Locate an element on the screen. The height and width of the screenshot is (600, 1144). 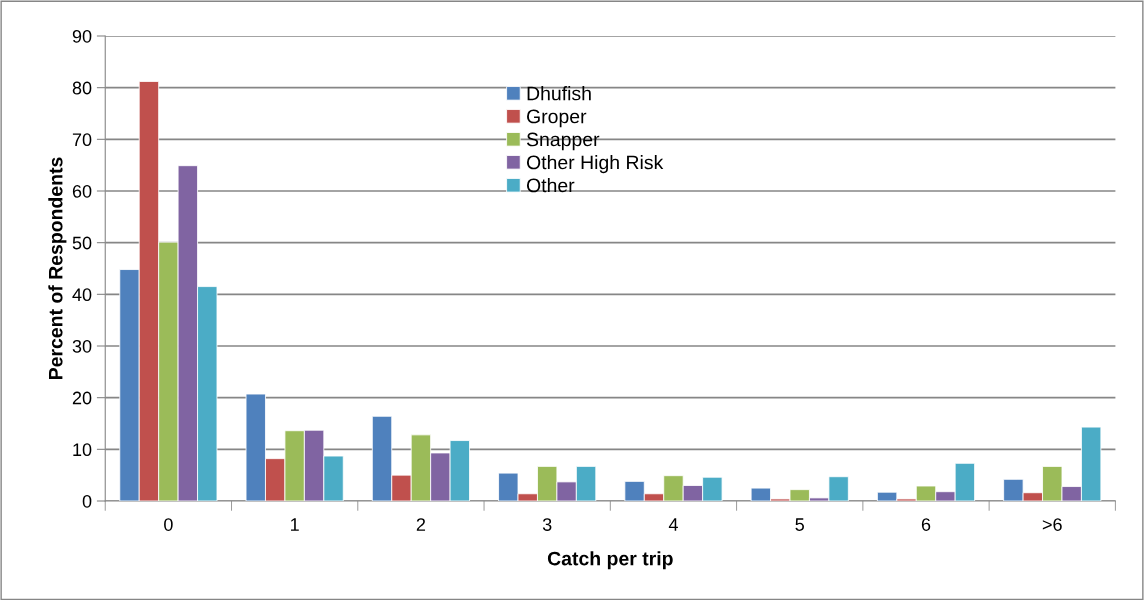
x-tick-label: 3 is located at coordinates (547, 524).